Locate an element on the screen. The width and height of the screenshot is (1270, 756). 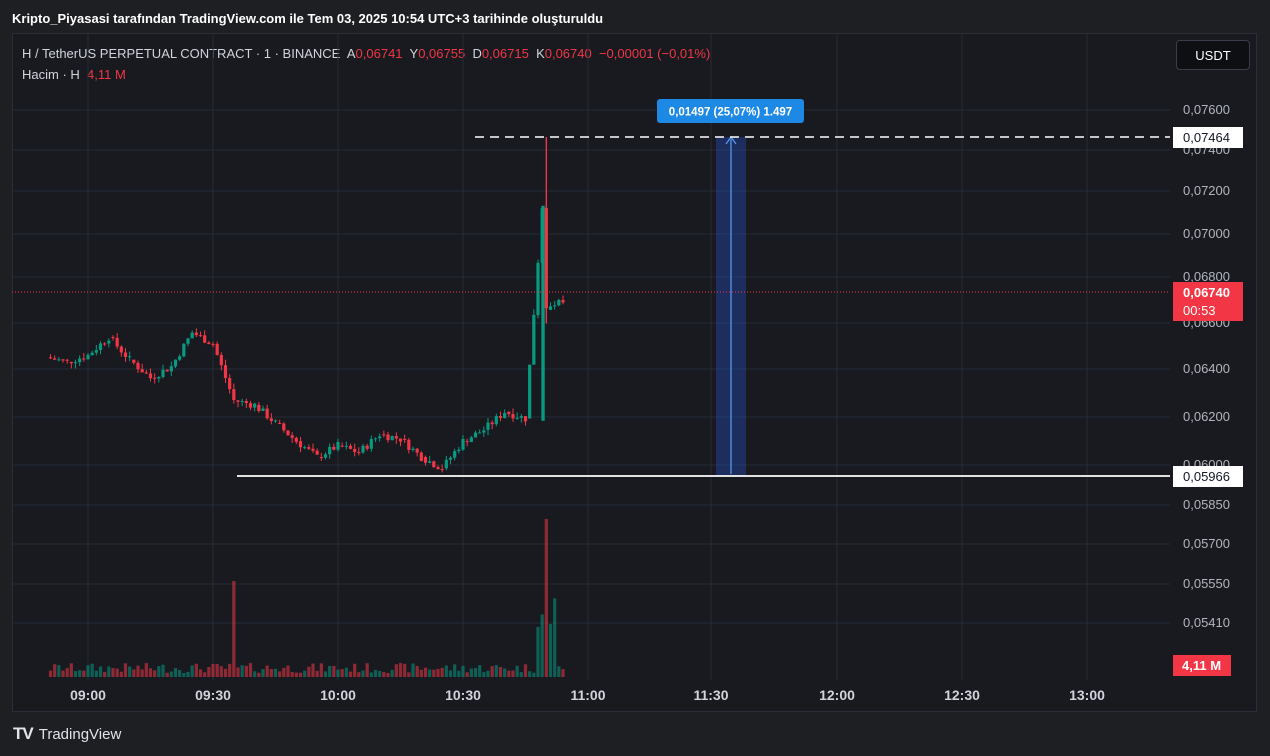
open-label: A is located at coordinates (351, 53).